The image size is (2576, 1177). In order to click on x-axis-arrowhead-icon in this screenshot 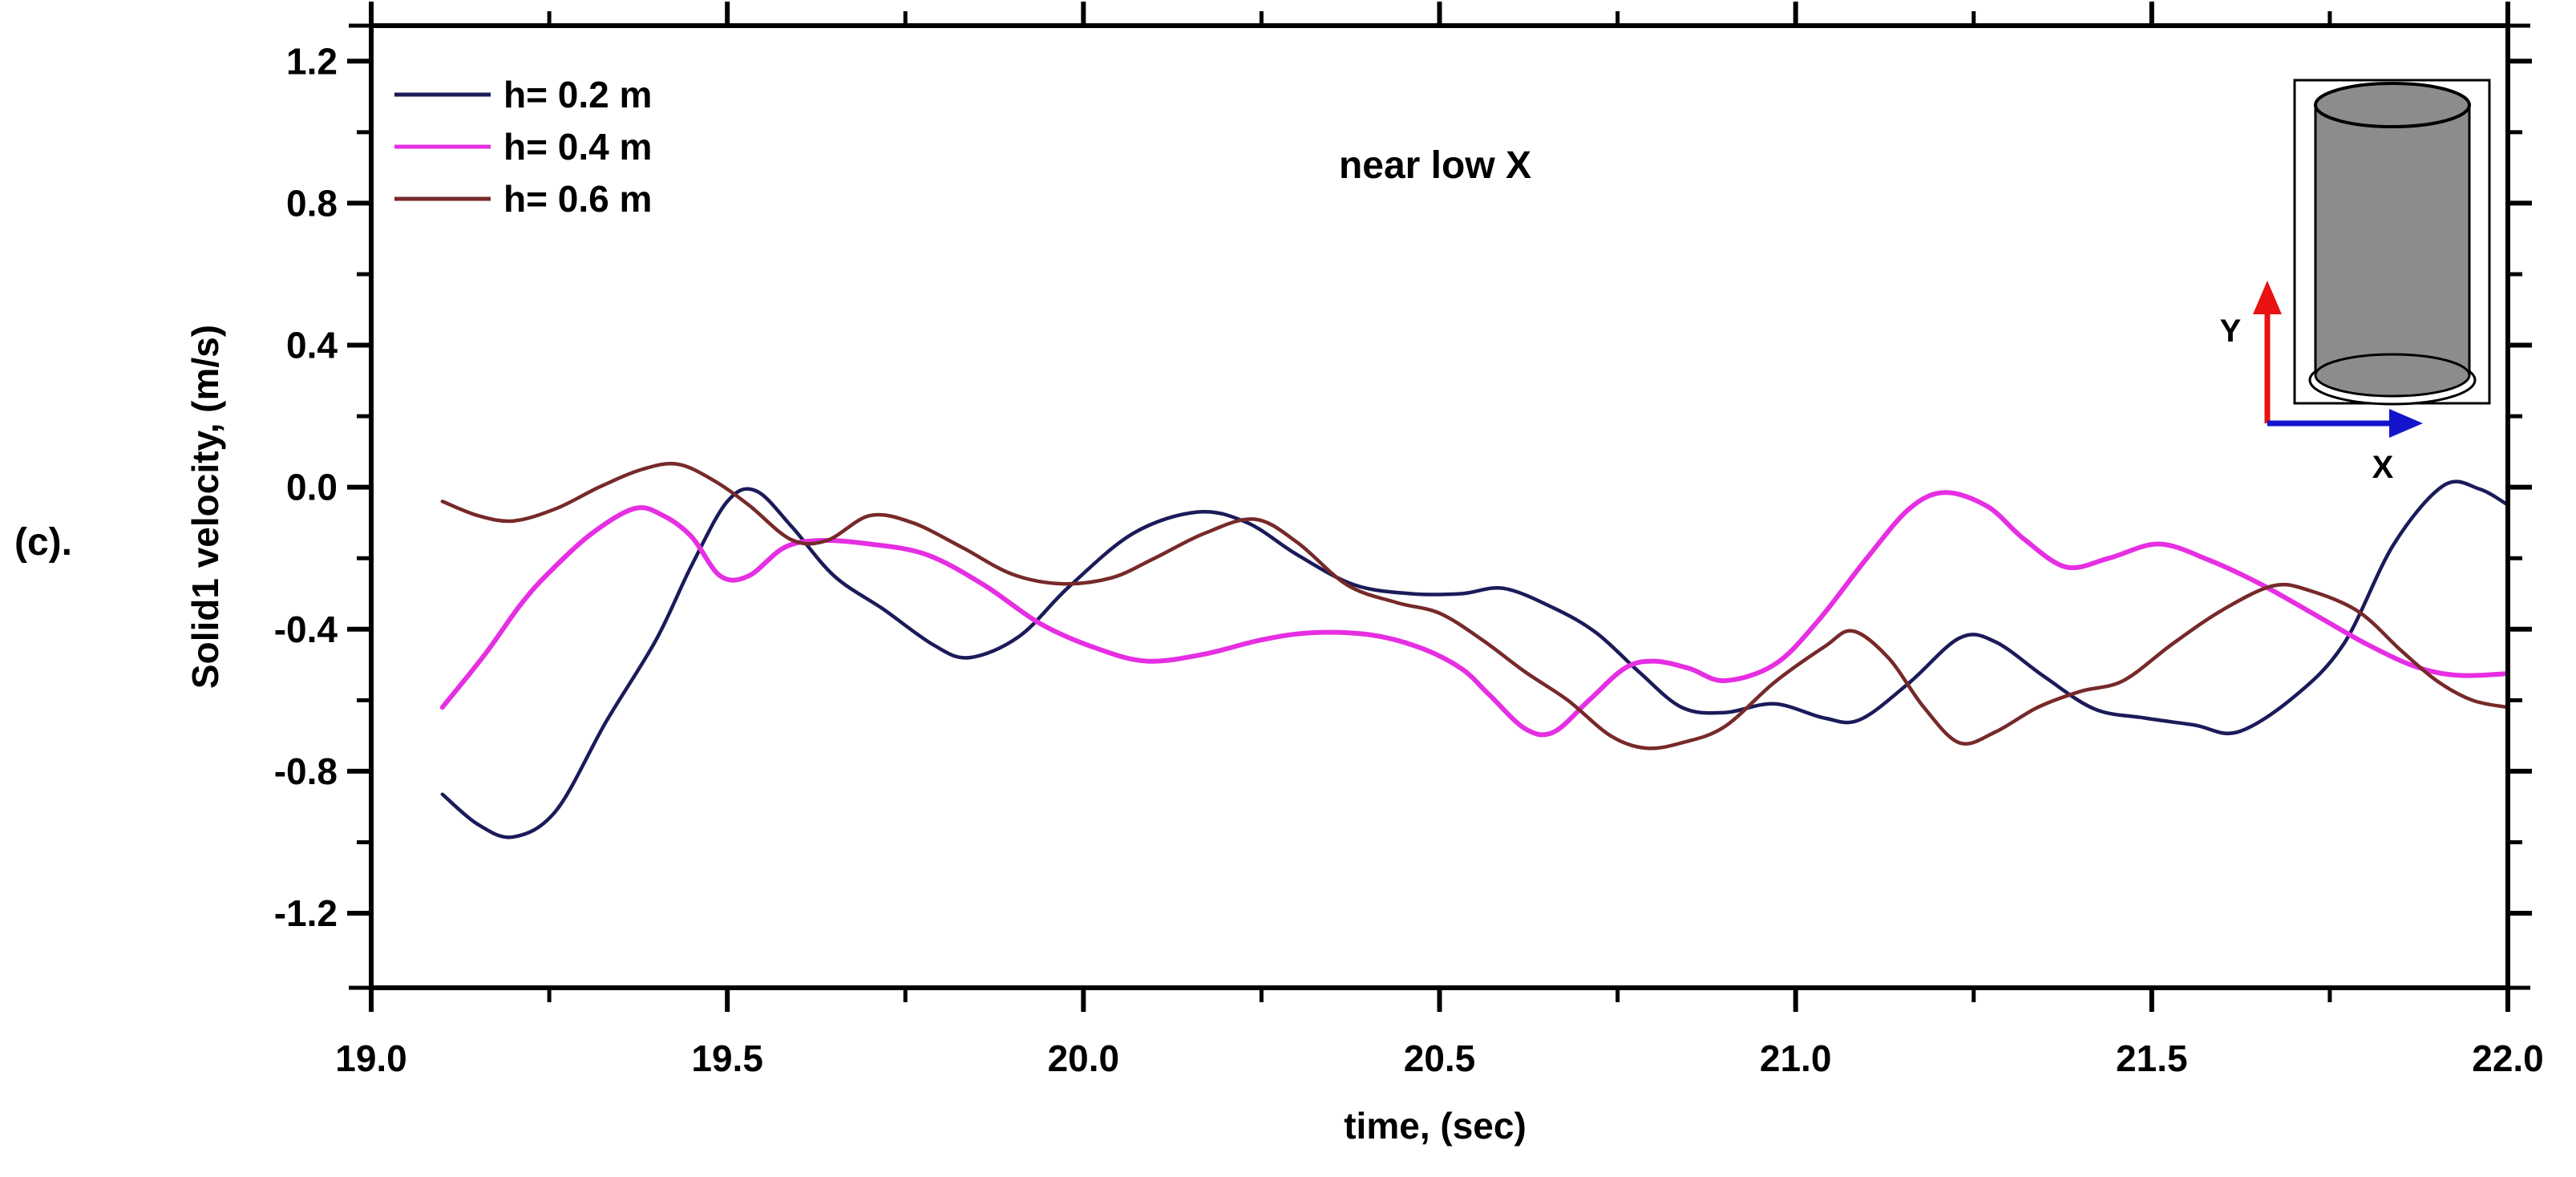, I will do `click(2406, 423)`.